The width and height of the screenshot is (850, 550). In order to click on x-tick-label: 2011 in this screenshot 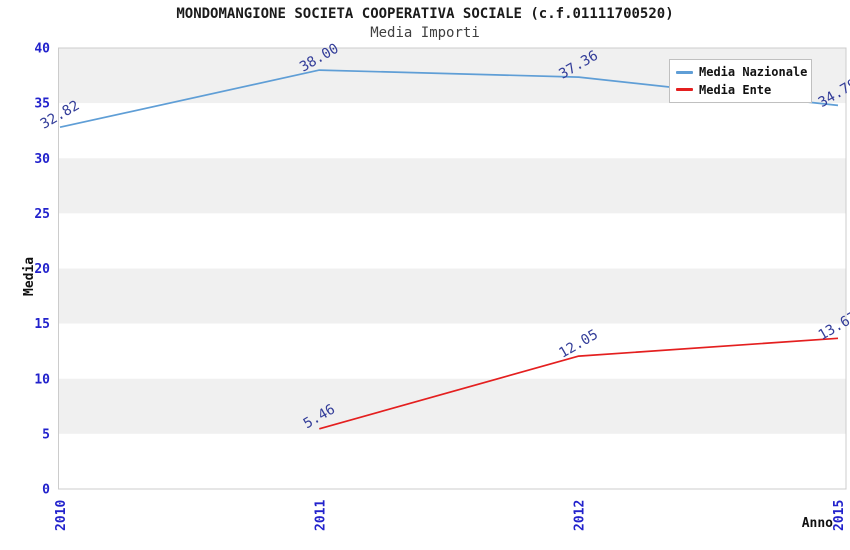, I will do `click(320, 515)`.